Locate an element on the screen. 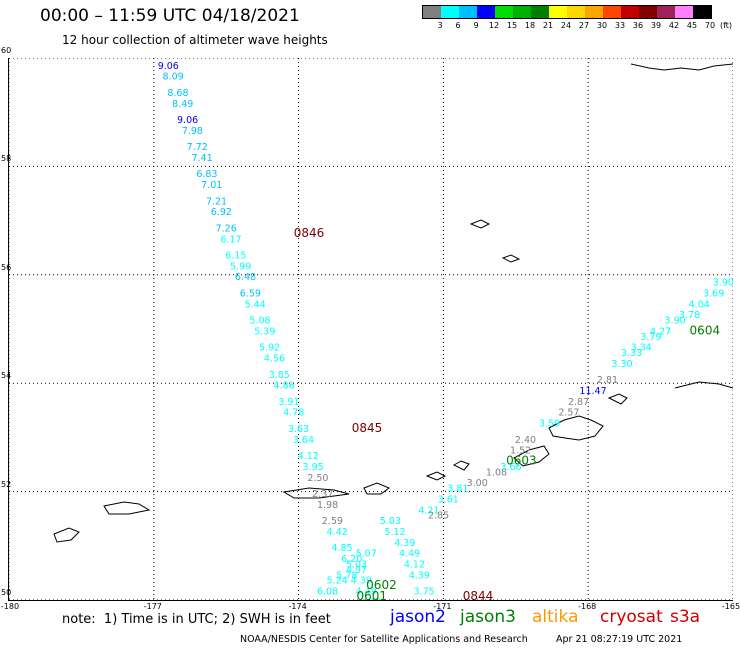  wave-height-value: 2.50 is located at coordinates (317, 478).